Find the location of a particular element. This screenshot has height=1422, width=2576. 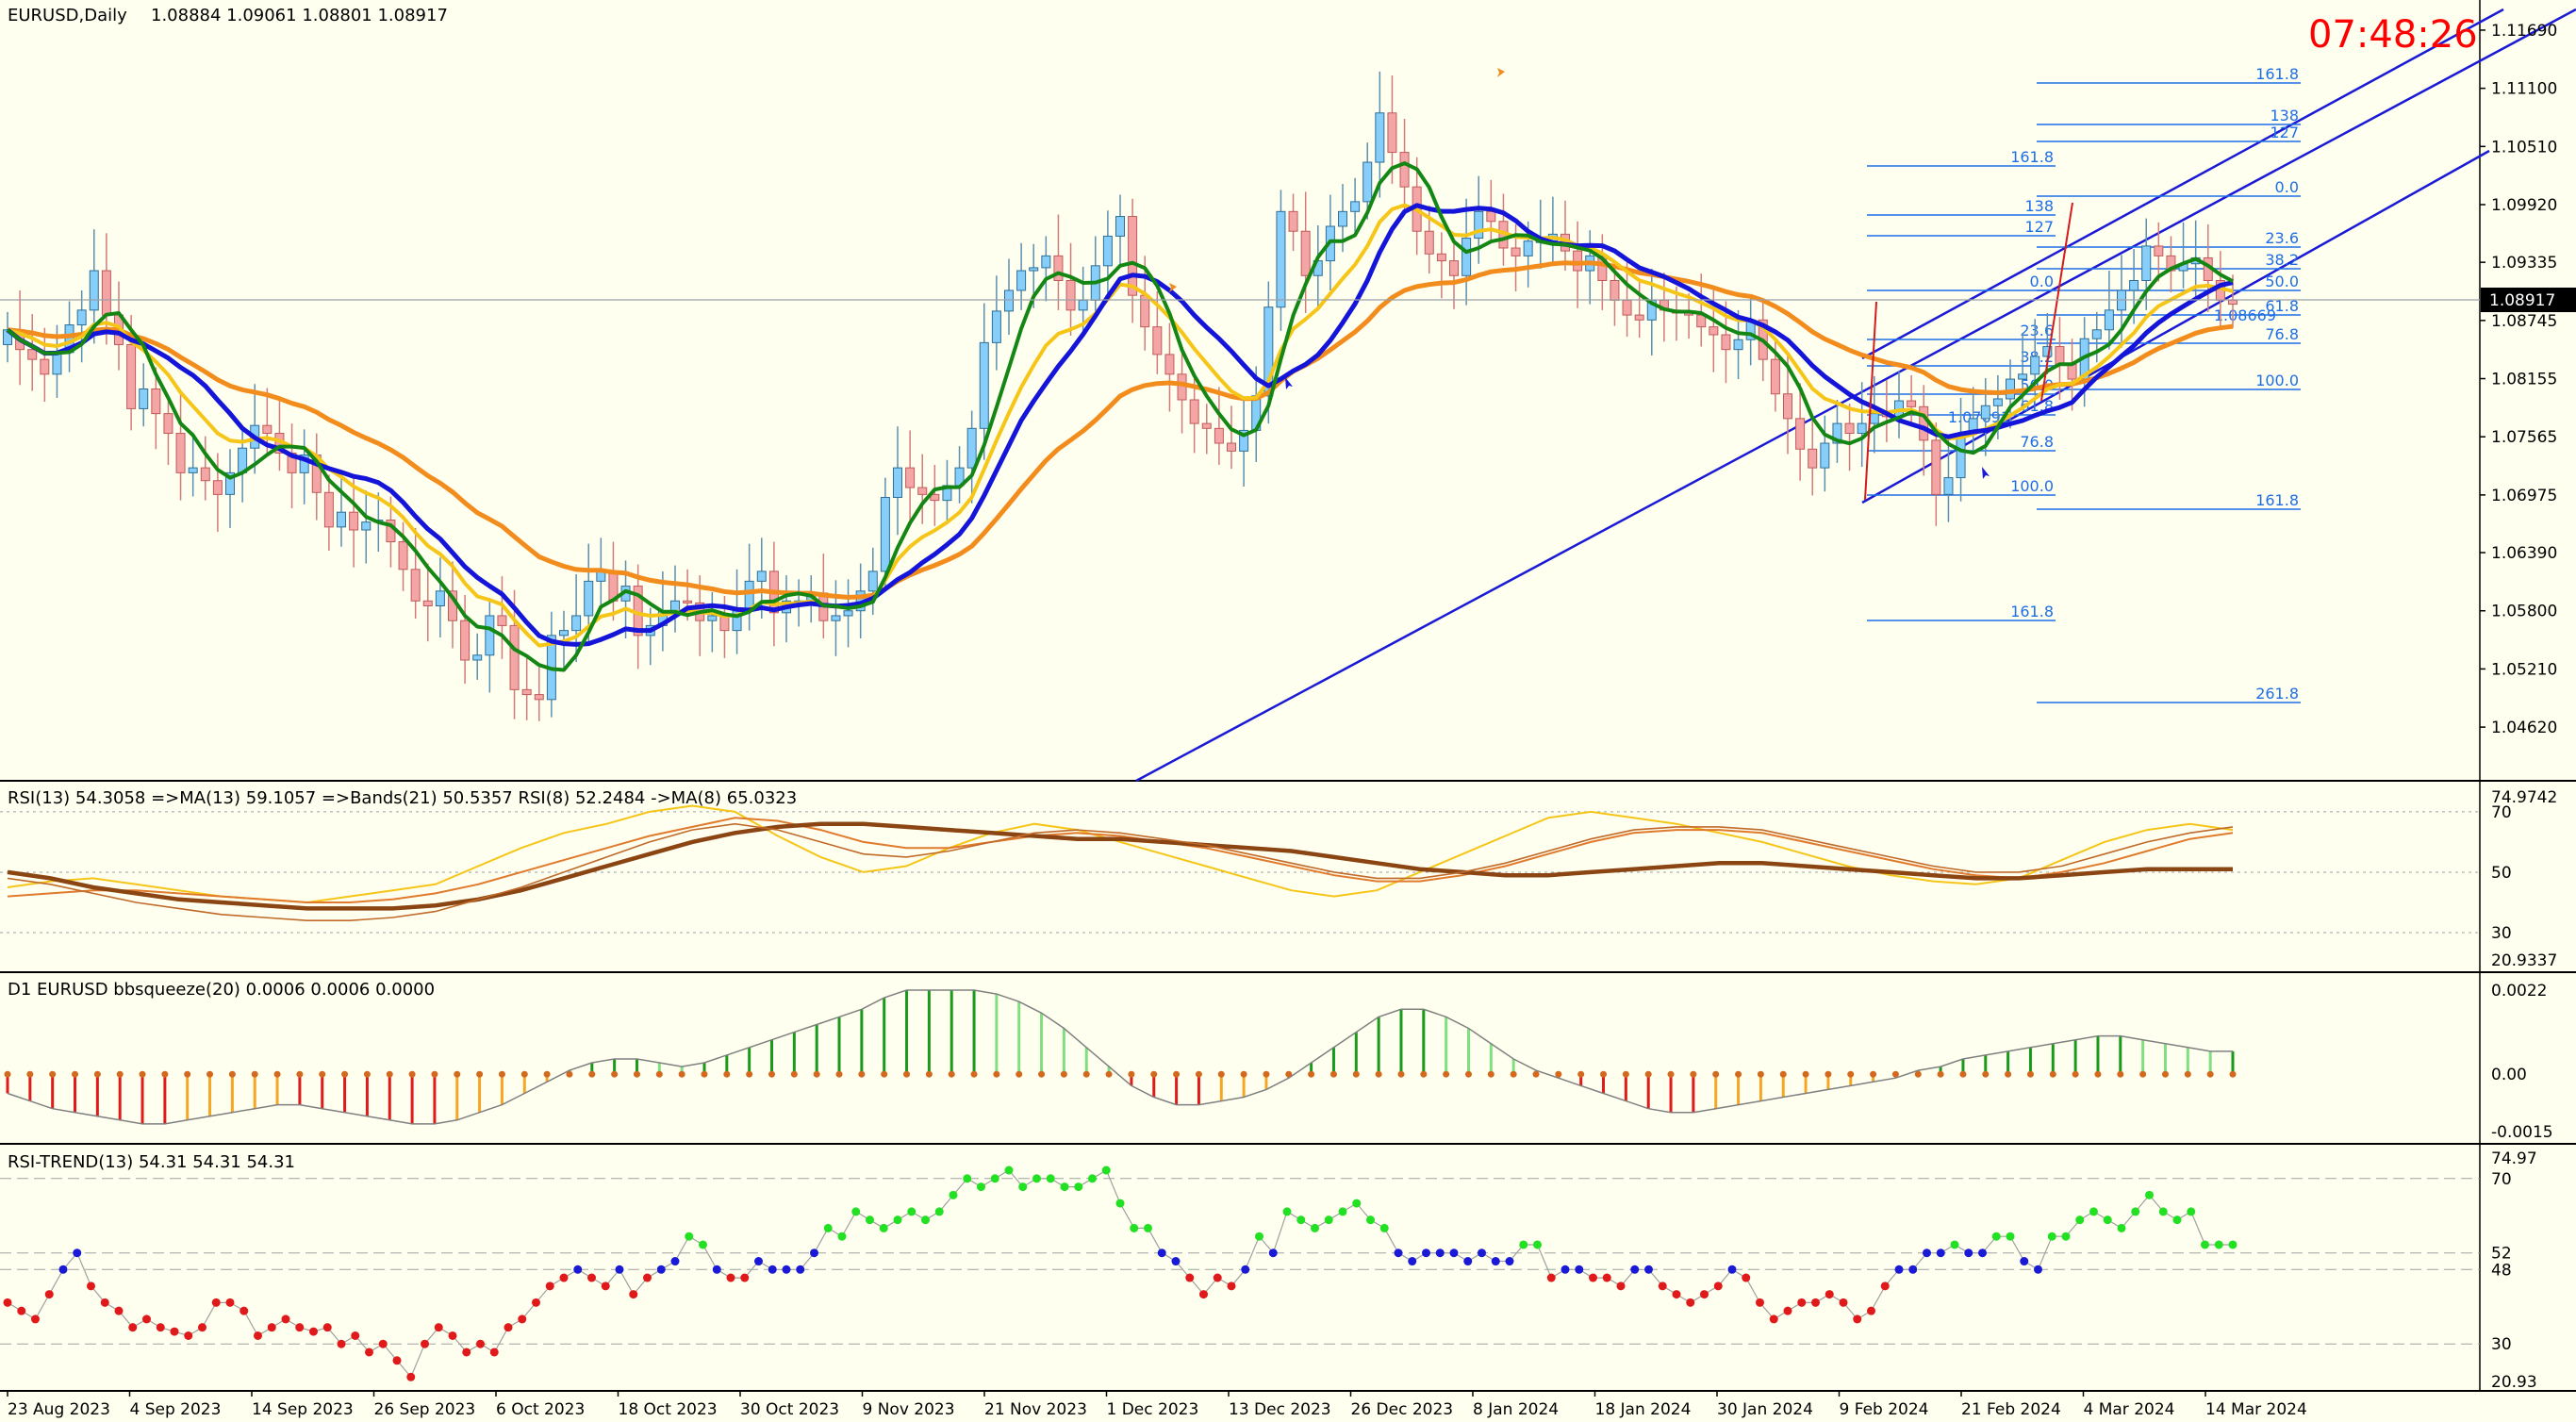

y-tick-label: 1.08745 is located at coordinates (2524, 321).